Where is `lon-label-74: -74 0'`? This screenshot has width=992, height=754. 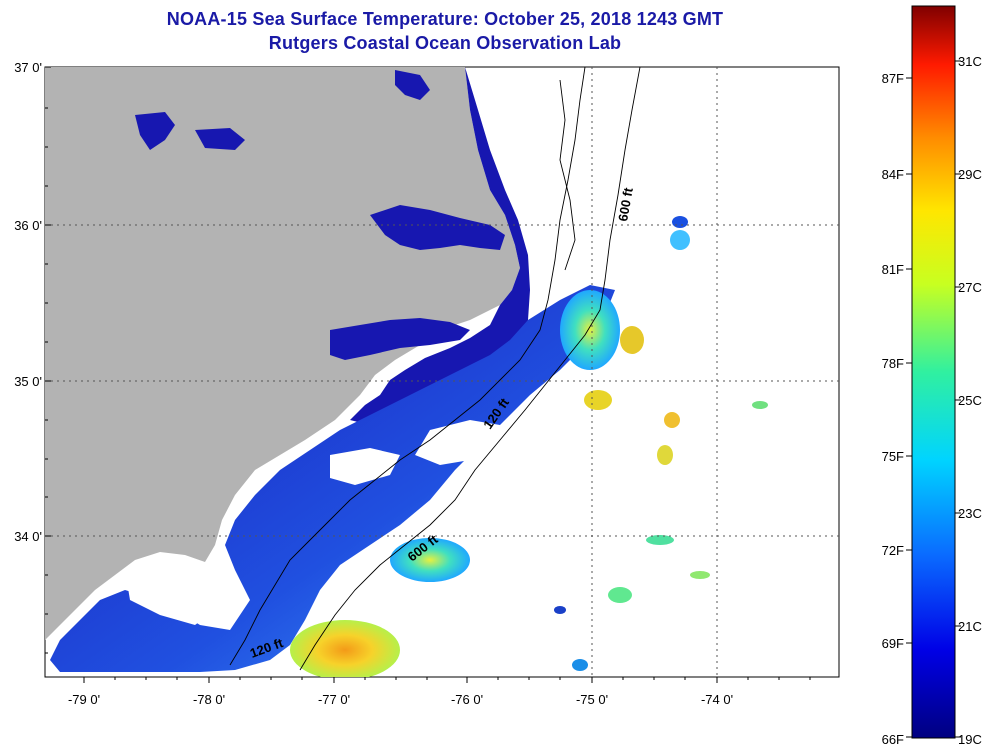 lon-label-74: -74 0' is located at coordinates (717, 699).